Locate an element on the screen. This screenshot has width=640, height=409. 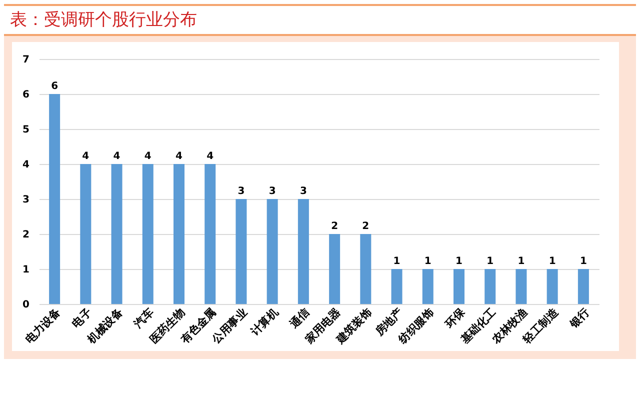
x-tick-label: 汽车 is located at coordinates (143, 319).